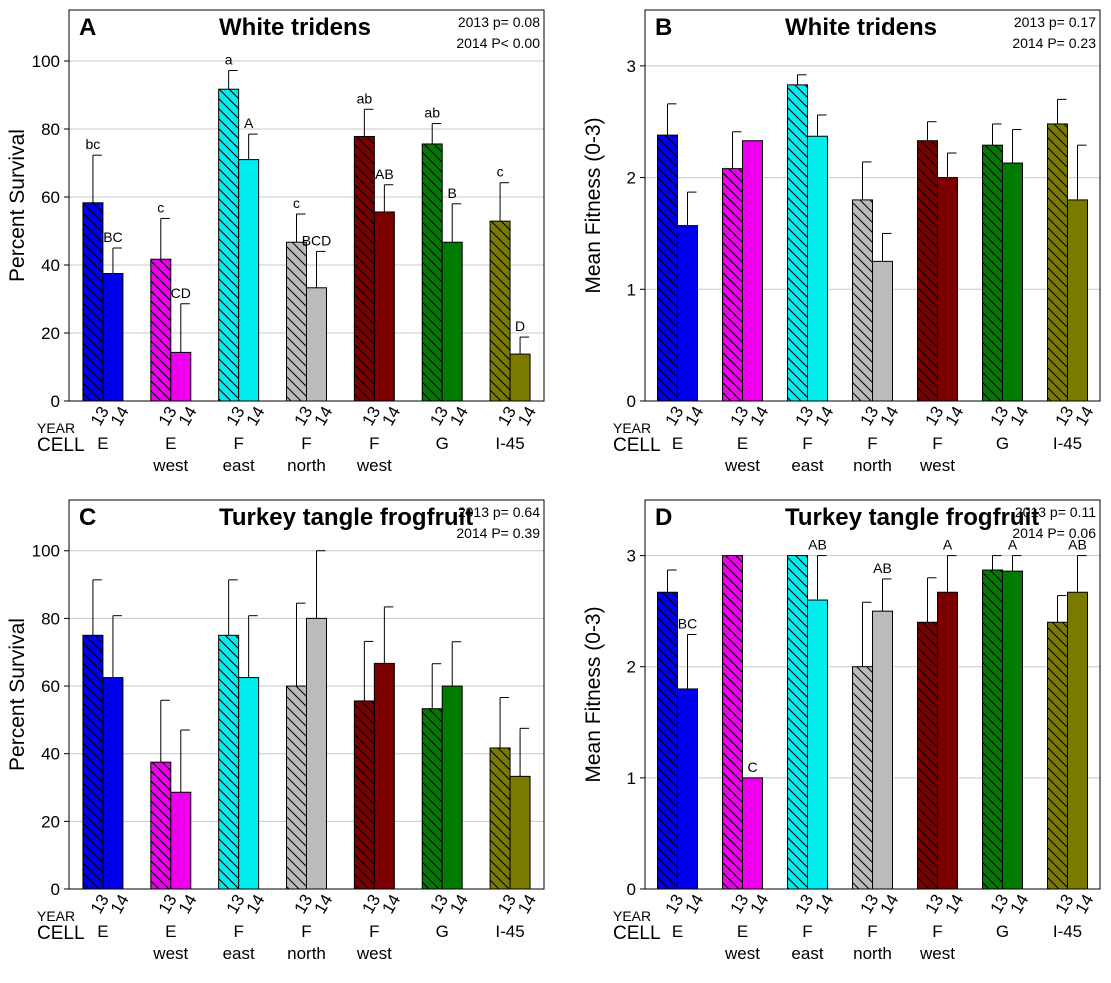 The width and height of the screenshot is (1111, 983). Describe the element at coordinates (1054, 43) in the screenshot. I see `stat-text: 2014 P= 0.23` at that location.